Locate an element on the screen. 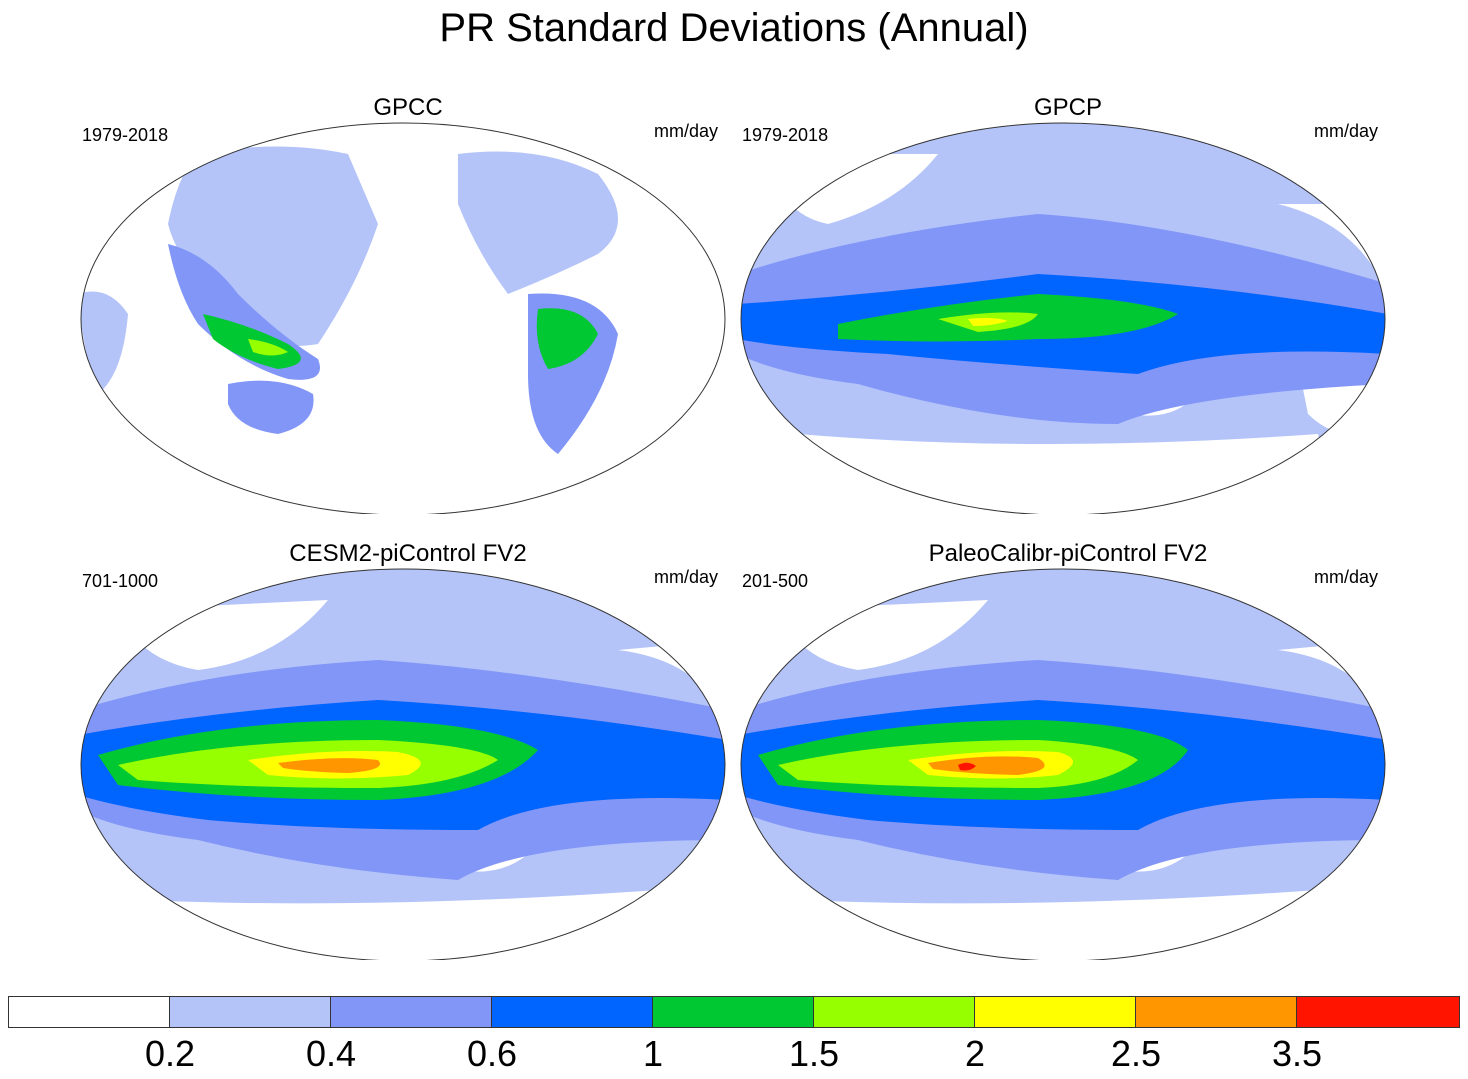 Image resolution: width=1468 pixels, height=1079 pixels. precip-region-australia is located at coordinates (271, 407).